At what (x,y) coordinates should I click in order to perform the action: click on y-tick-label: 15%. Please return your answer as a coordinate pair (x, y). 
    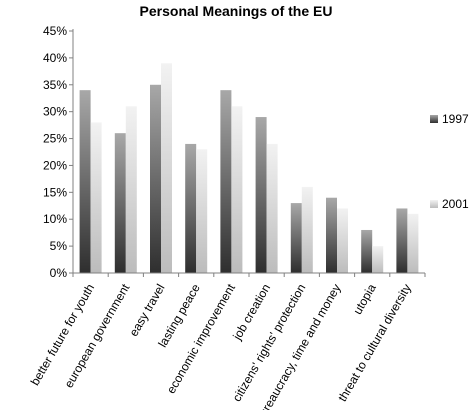
    Looking at the image, I should click on (55, 192).